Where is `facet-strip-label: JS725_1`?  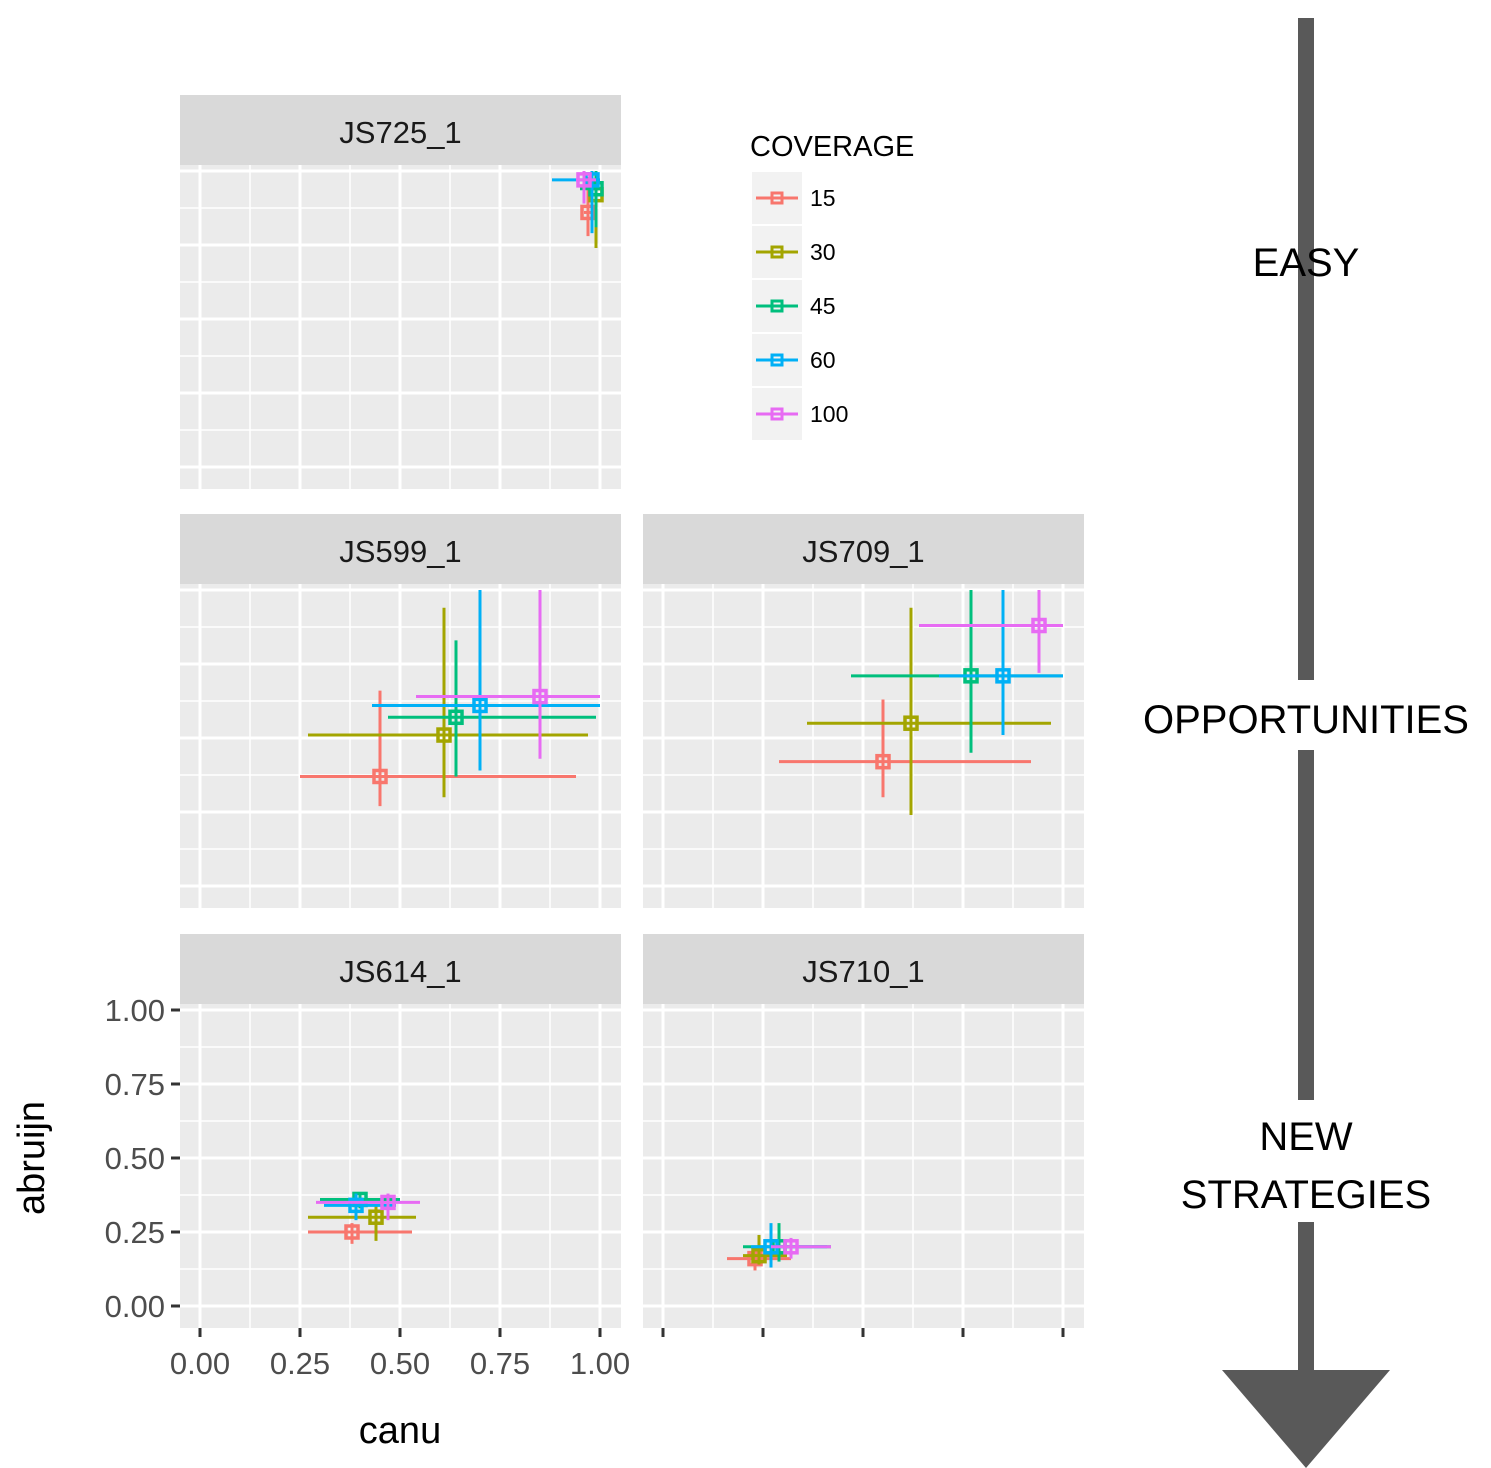
facet-strip-label: JS725_1 is located at coordinates (400, 132).